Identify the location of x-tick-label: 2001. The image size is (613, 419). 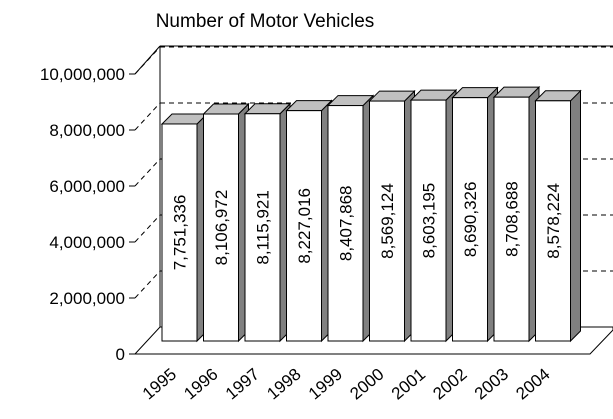
(408, 384).